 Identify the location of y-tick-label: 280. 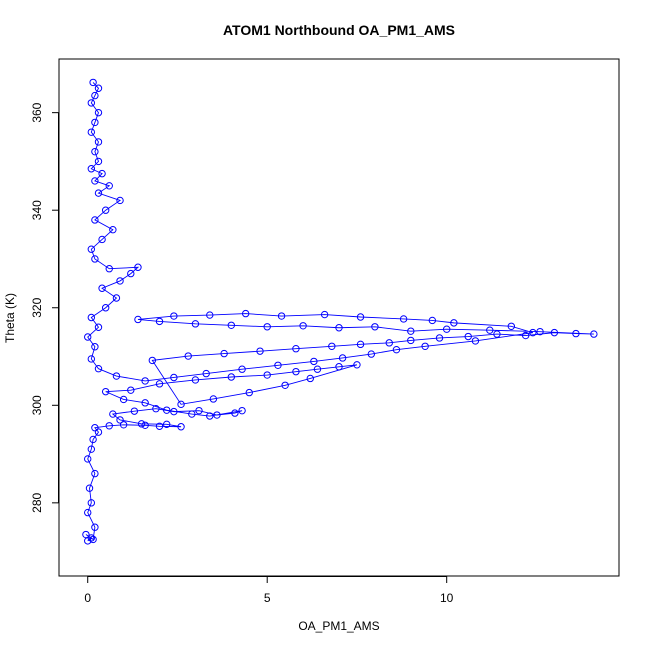
(37, 503).